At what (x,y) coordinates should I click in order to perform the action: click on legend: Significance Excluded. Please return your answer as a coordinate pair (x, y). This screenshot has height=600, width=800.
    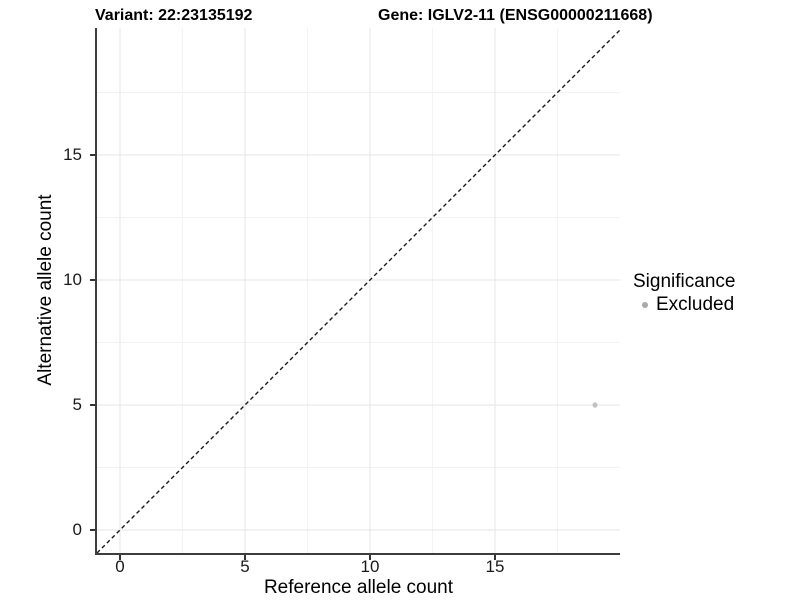
    Looking at the image, I should click on (684, 293).